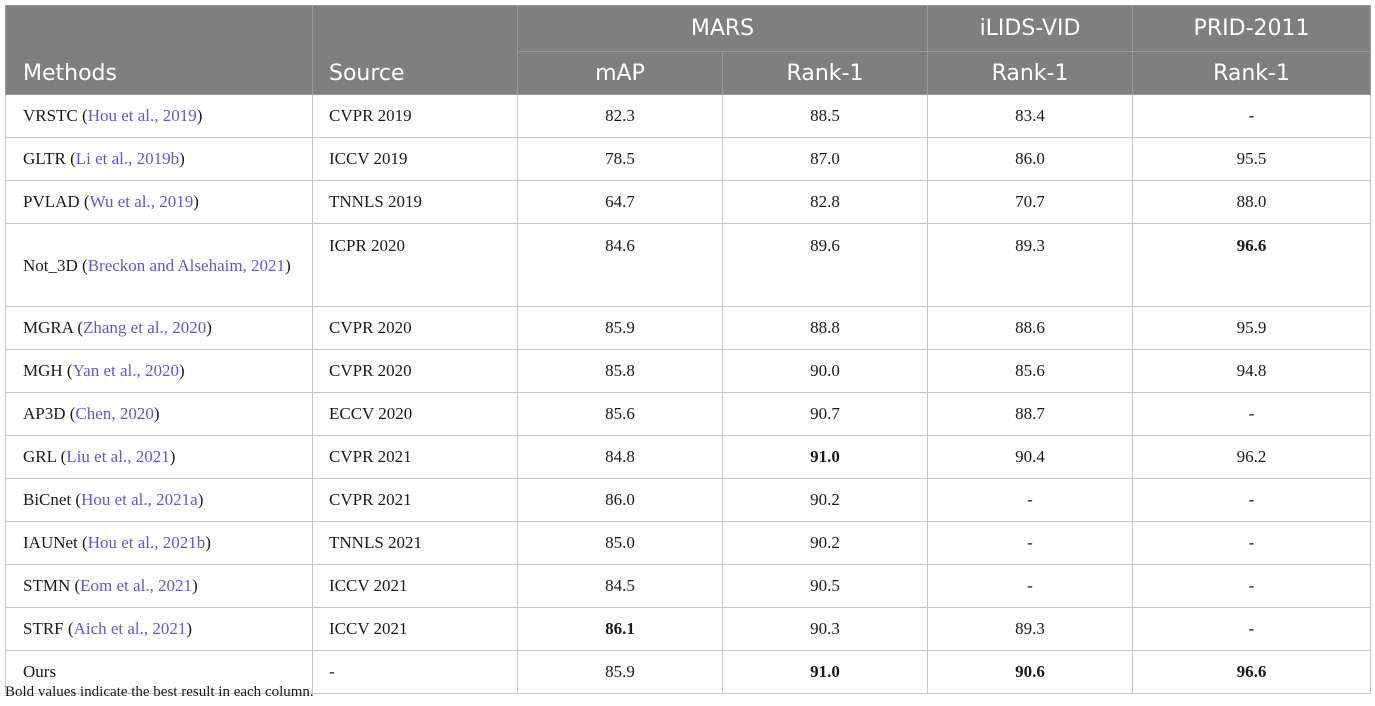 The image size is (1375, 706). Describe the element at coordinates (118, 456) in the screenshot. I see `citation-link: Liu et al., 2021` at that location.